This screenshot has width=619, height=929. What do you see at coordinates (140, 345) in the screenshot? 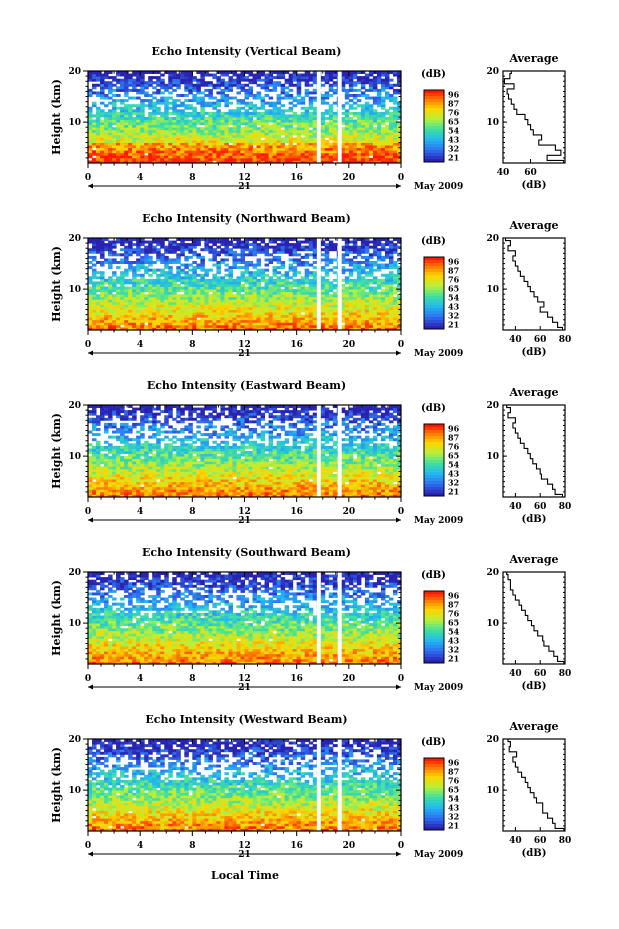
I see `x-tick-label: 4` at bounding box center [140, 345].